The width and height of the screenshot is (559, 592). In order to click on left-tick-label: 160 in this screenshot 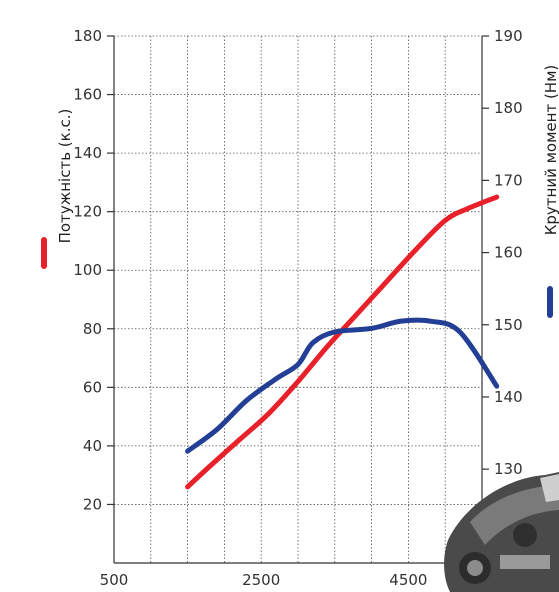, I will do `click(87, 95)`.